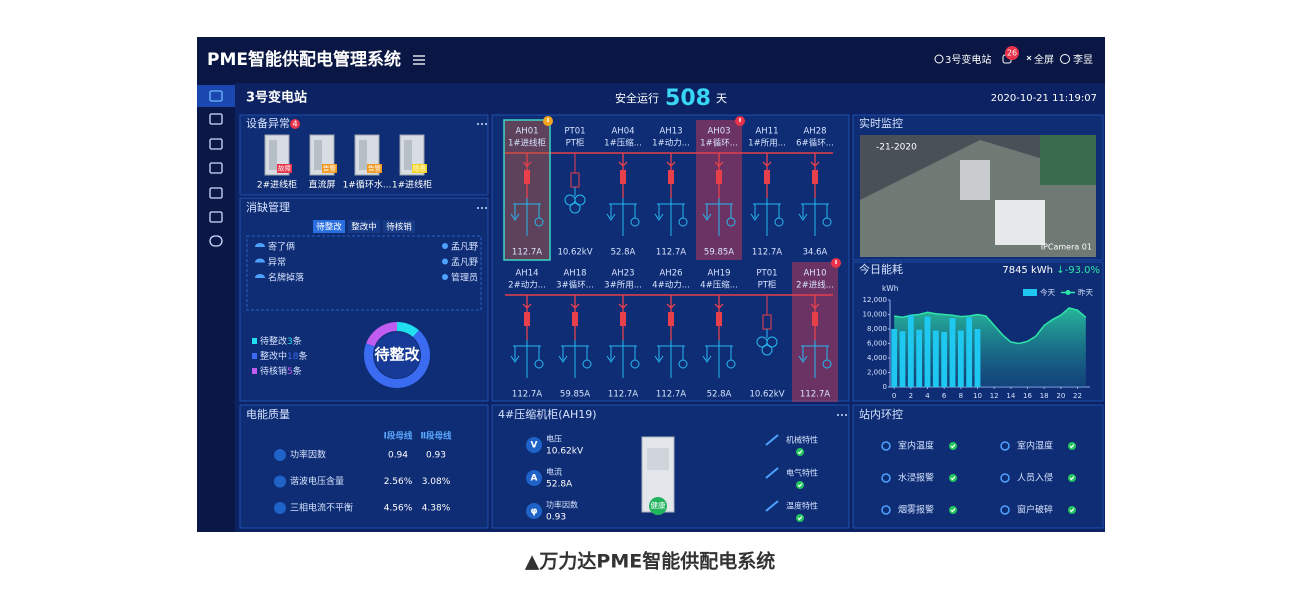 The width and height of the screenshot is (1300, 608). What do you see at coordinates (718, 132) in the screenshot?
I see `cabinet-id: AH03` at bounding box center [718, 132].